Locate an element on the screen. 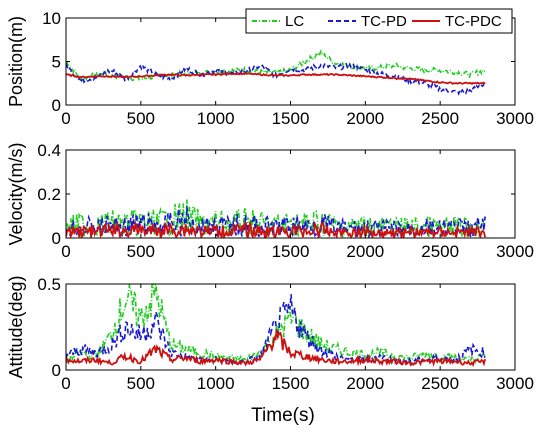  legend-box is located at coordinates (379, 21).